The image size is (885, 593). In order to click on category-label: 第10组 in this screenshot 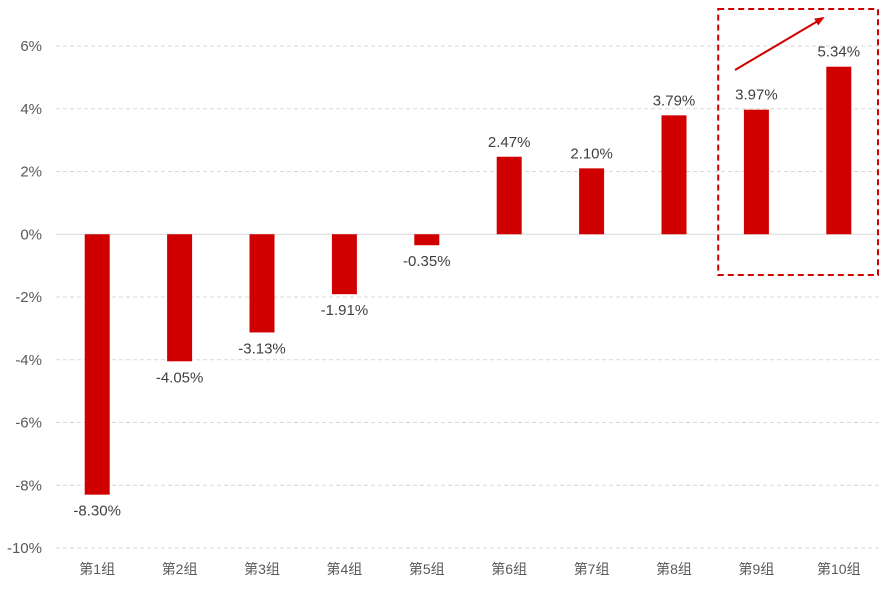, I will do `click(839, 569)`.